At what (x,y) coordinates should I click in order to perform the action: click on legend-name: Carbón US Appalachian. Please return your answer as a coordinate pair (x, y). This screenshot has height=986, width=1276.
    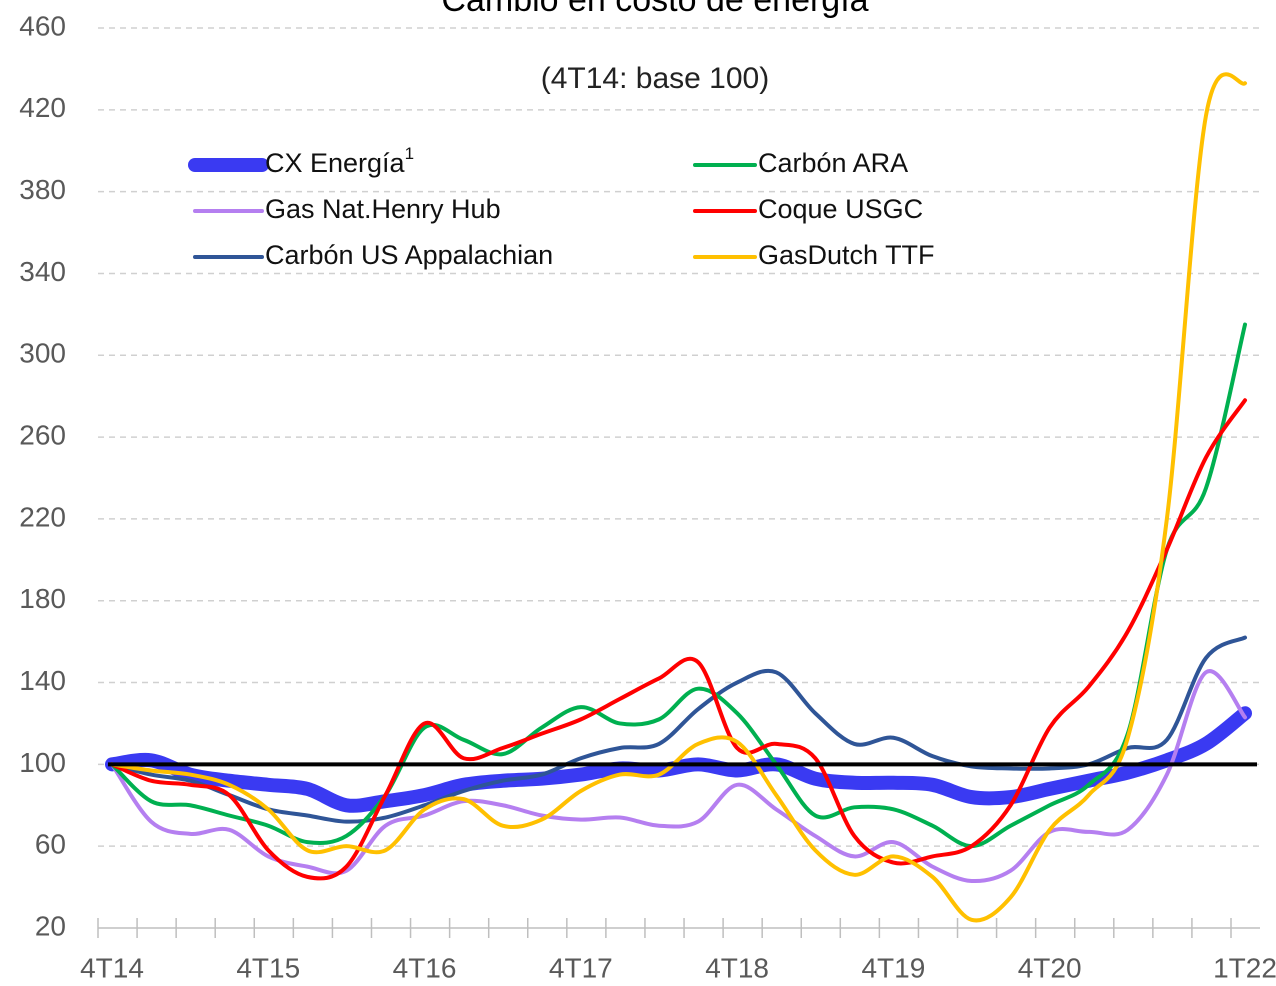
    Looking at the image, I should click on (409, 255).